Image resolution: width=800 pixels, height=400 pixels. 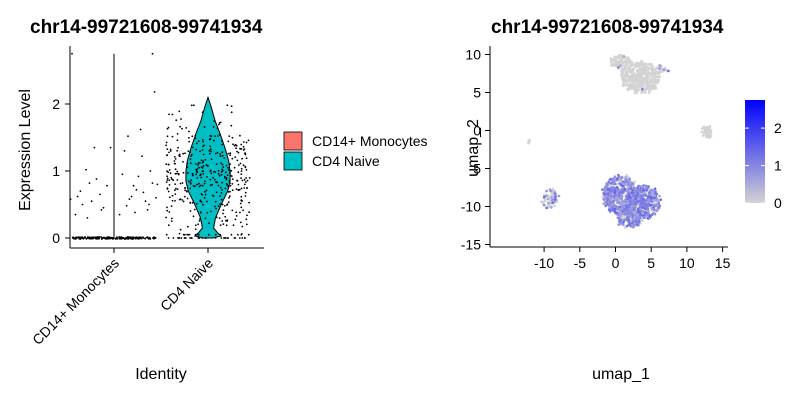 What do you see at coordinates (621, 374) in the screenshot?
I see `umap-x-axis-title: umap_1` at bounding box center [621, 374].